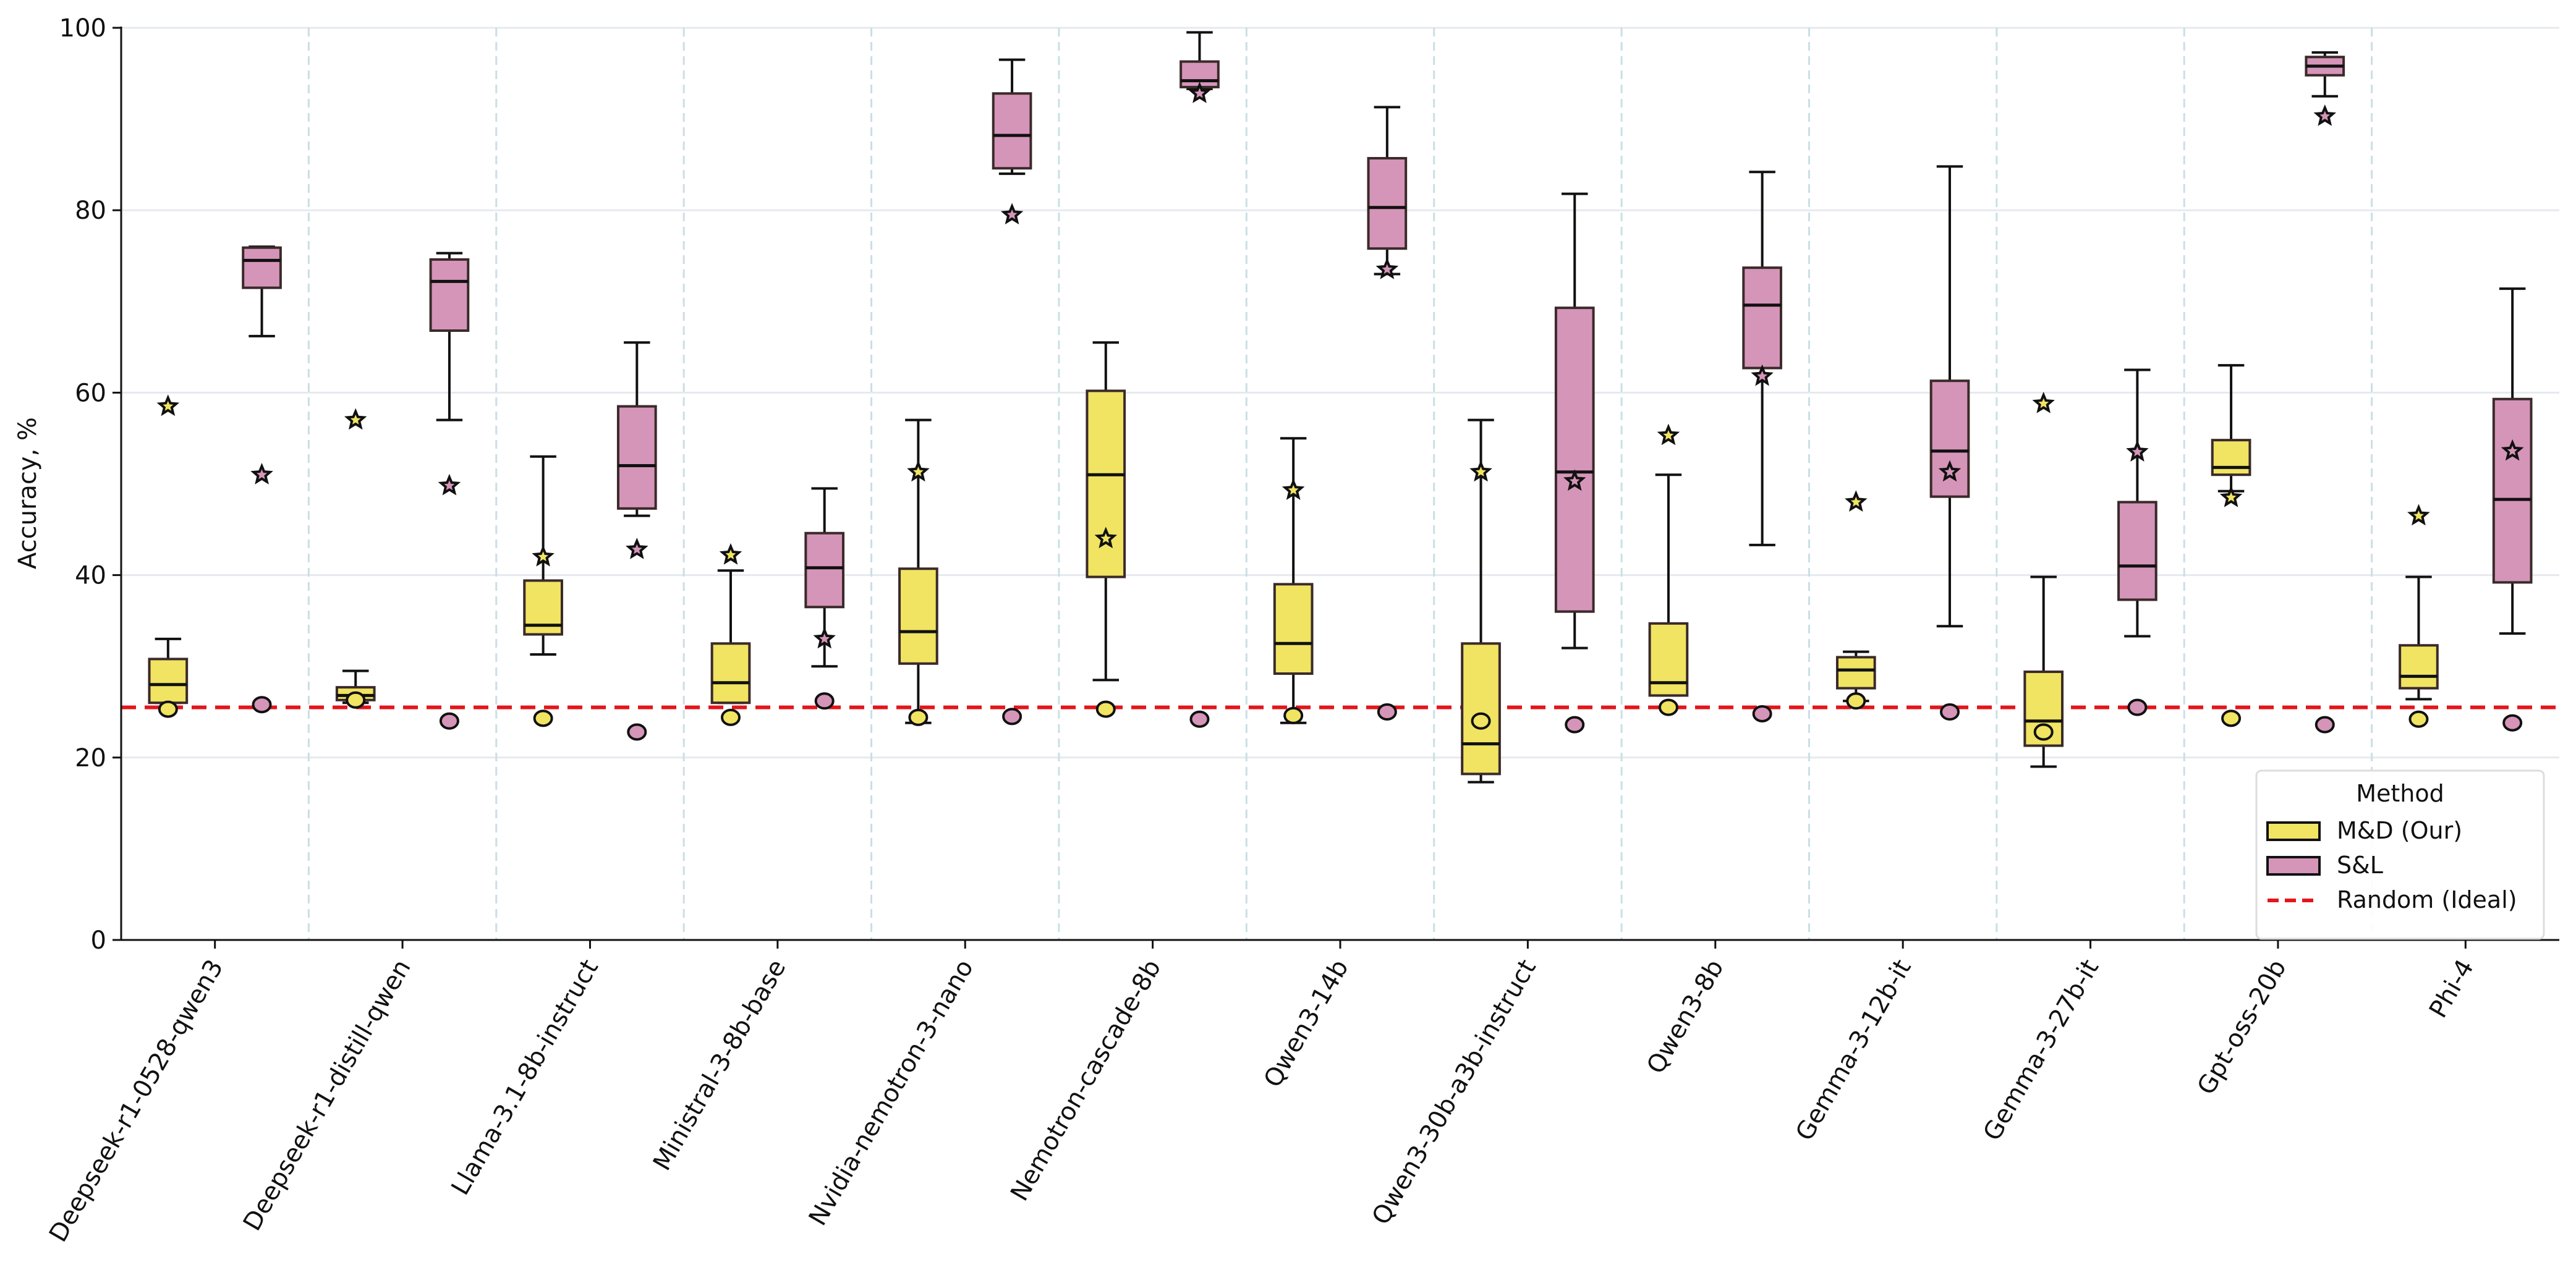  Describe the element at coordinates (82, 28) in the screenshot. I see `y-tick-label: 100` at that location.